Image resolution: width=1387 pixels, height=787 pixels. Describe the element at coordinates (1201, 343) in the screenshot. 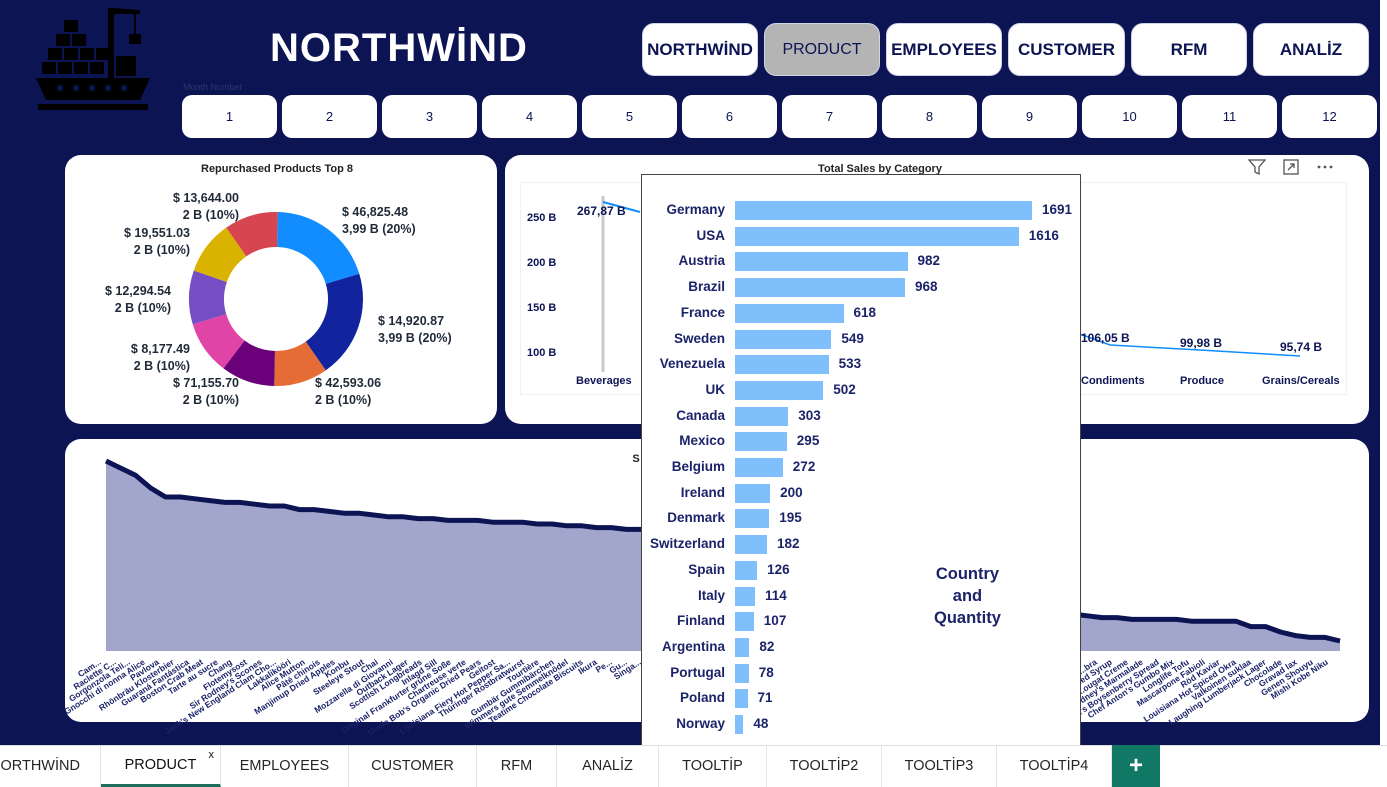

I see `value-label-produce: 99,98 B` at that location.